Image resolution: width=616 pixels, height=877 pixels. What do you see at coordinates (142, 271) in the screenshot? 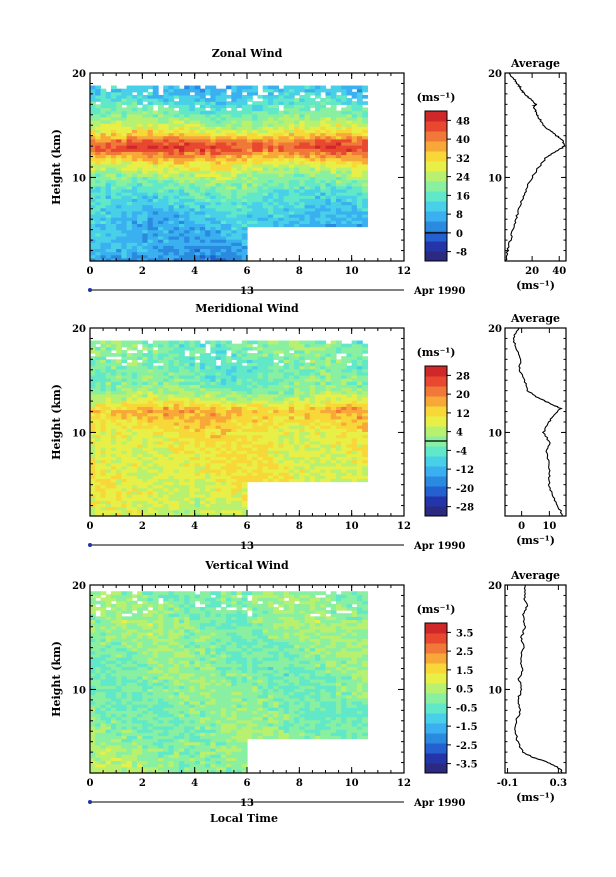
I see `x-tick-label: 2` at bounding box center [142, 271].